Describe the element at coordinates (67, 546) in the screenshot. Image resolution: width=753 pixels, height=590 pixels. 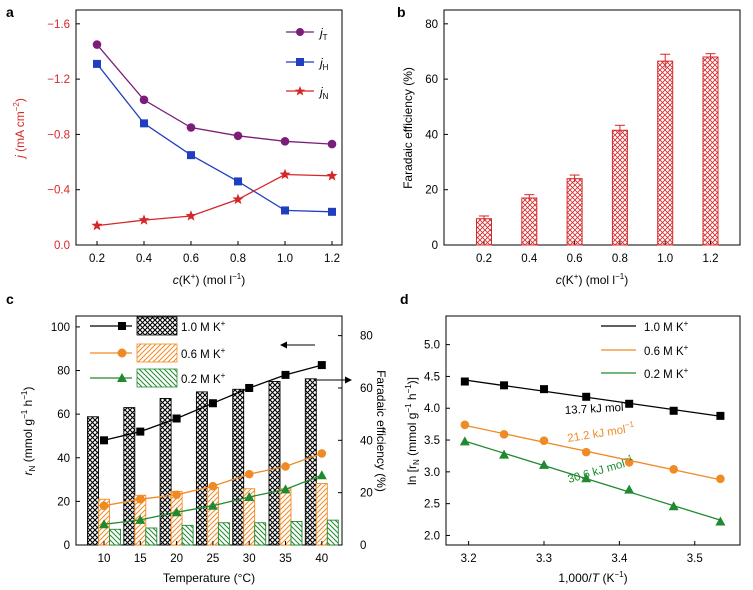
I see `panel-c-ytick-label: 0` at that location.